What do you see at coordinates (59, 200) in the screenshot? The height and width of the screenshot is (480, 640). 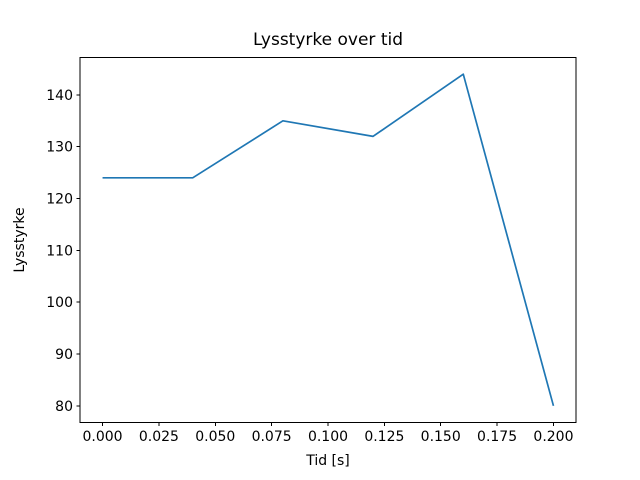 I see `y-tick-label: 120` at bounding box center [59, 200].